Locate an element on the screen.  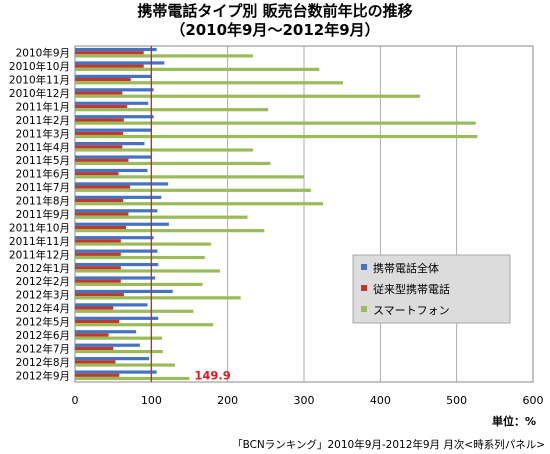
unit-label: 単位：% is located at coordinates (514, 421).